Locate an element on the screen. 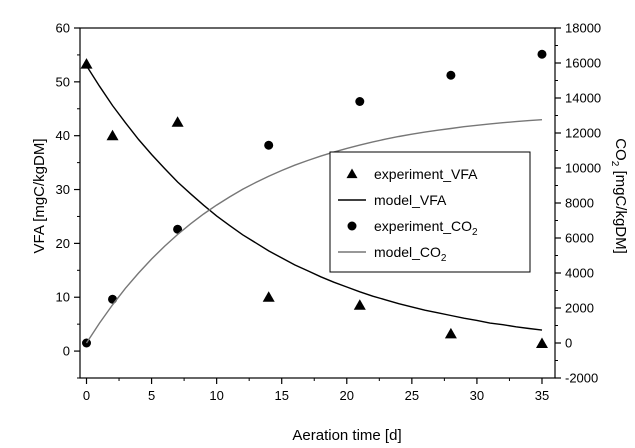 The height and width of the screenshot is (448, 635). y-axis-title-right-rest: [mgC/kgDM] is located at coordinates (620, 210).